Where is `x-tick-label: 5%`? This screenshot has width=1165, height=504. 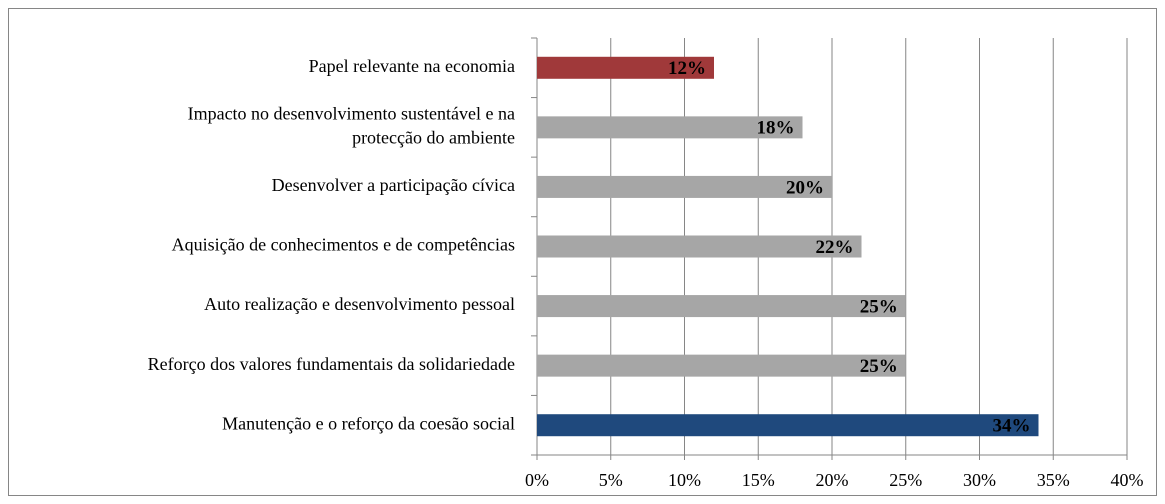
x-tick-label: 5% is located at coordinates (611, 480).